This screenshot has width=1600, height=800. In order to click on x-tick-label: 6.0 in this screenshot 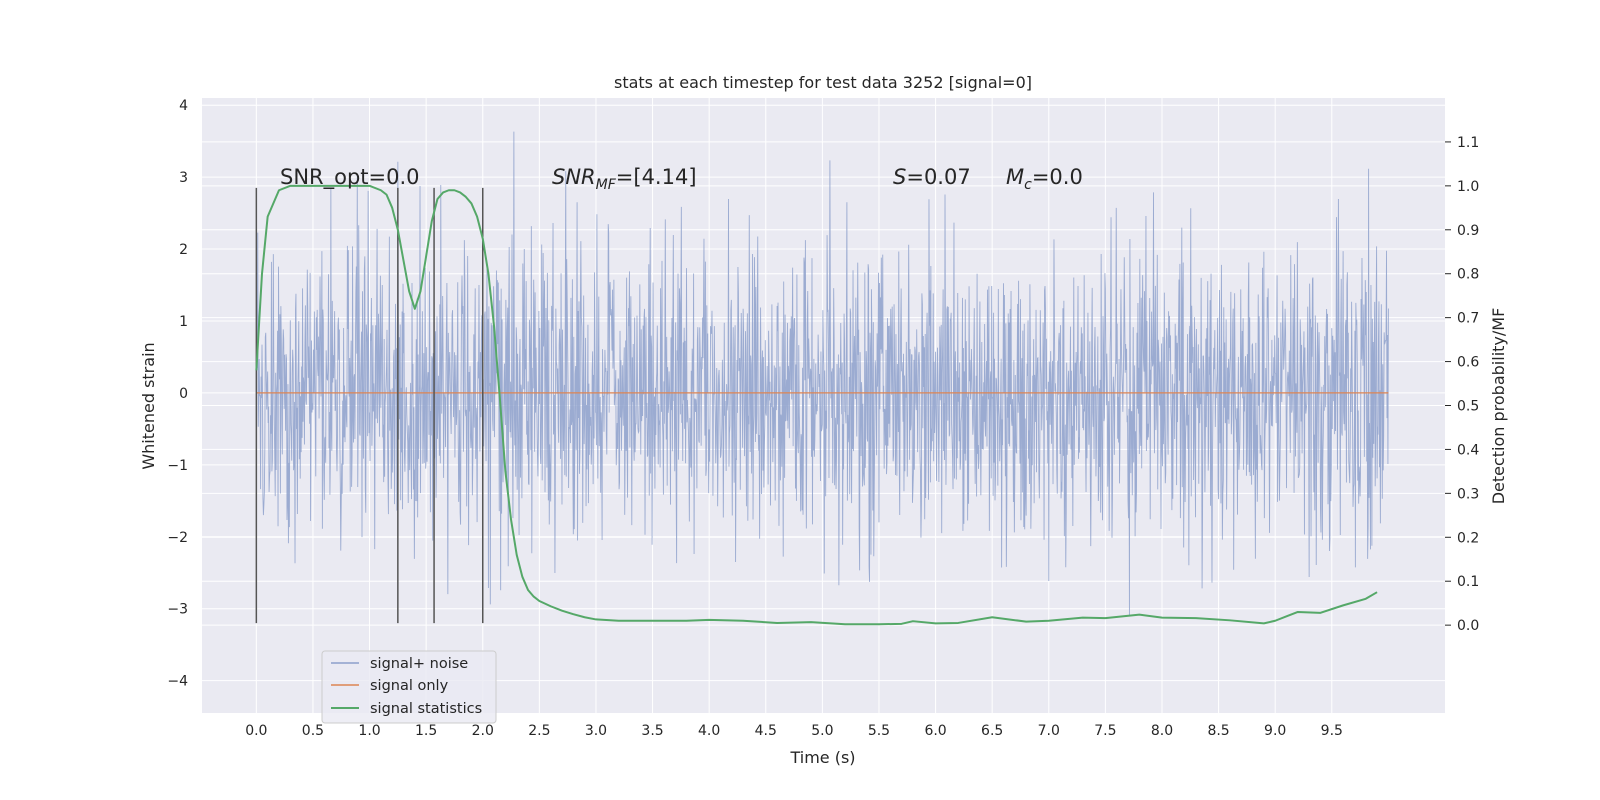, I will do `click(935, 731)`.